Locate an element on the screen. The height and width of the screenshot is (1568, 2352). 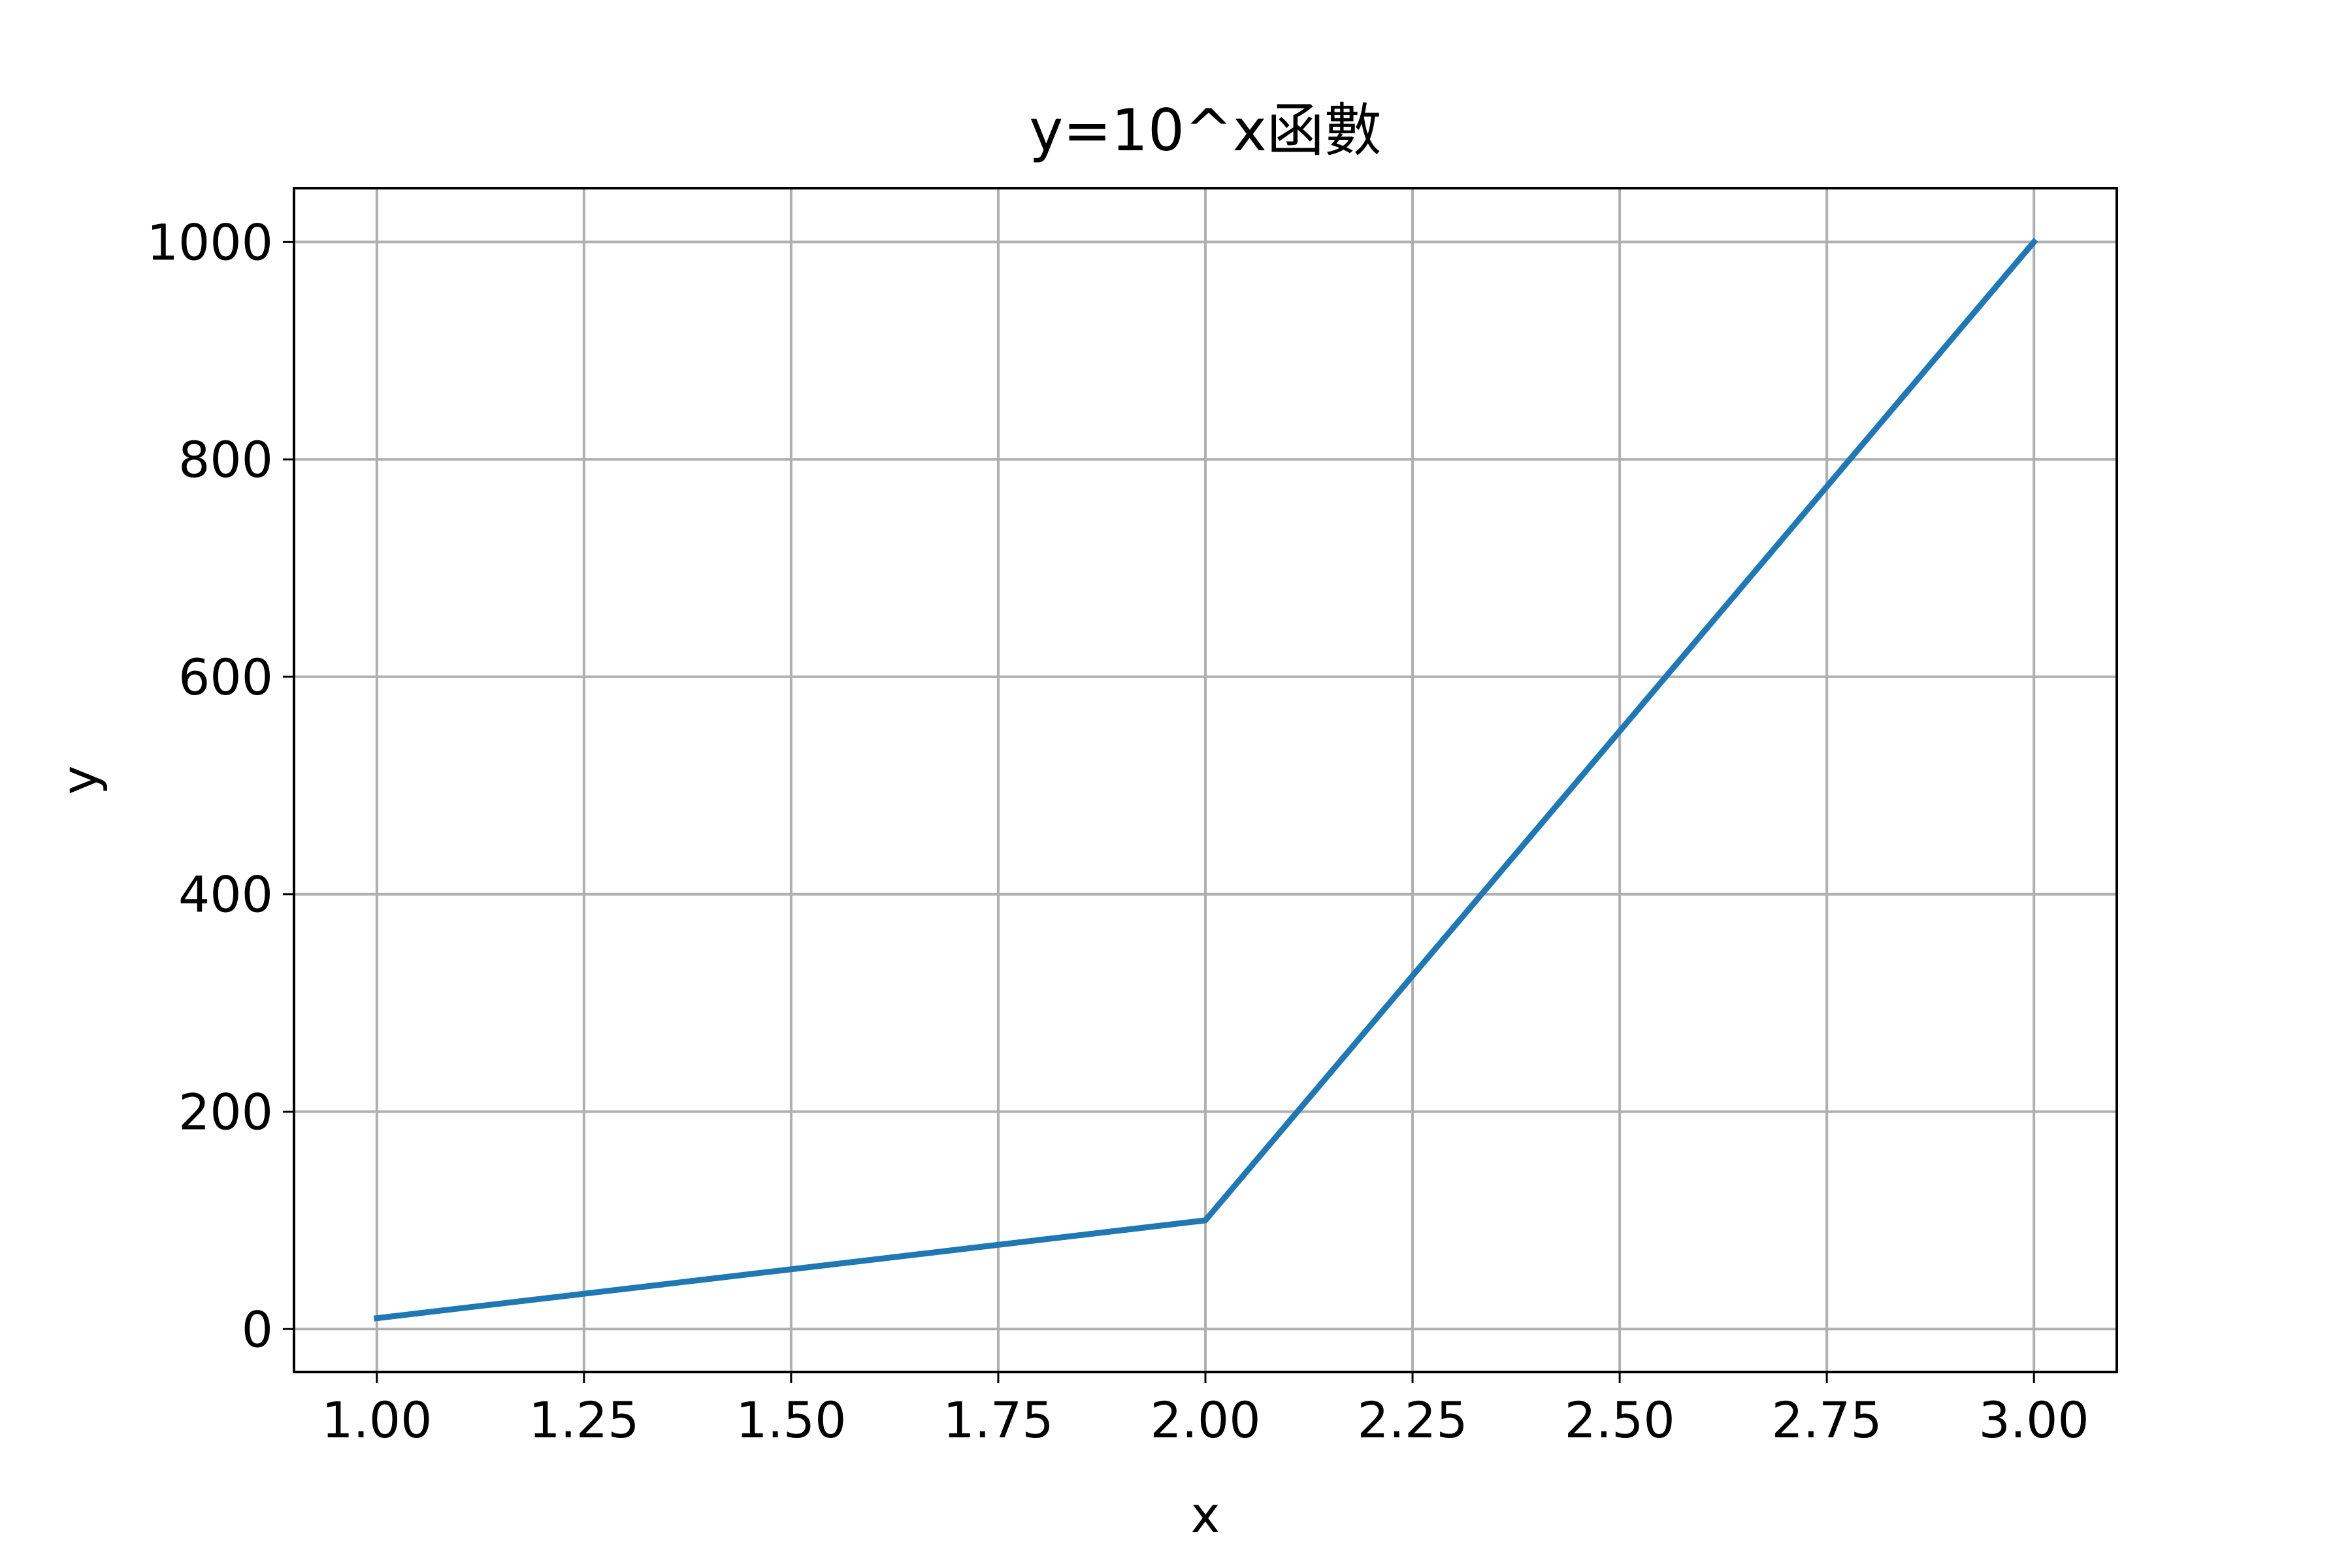
x-tick-label: 2.50 is located at coordinates (1619, 1420).